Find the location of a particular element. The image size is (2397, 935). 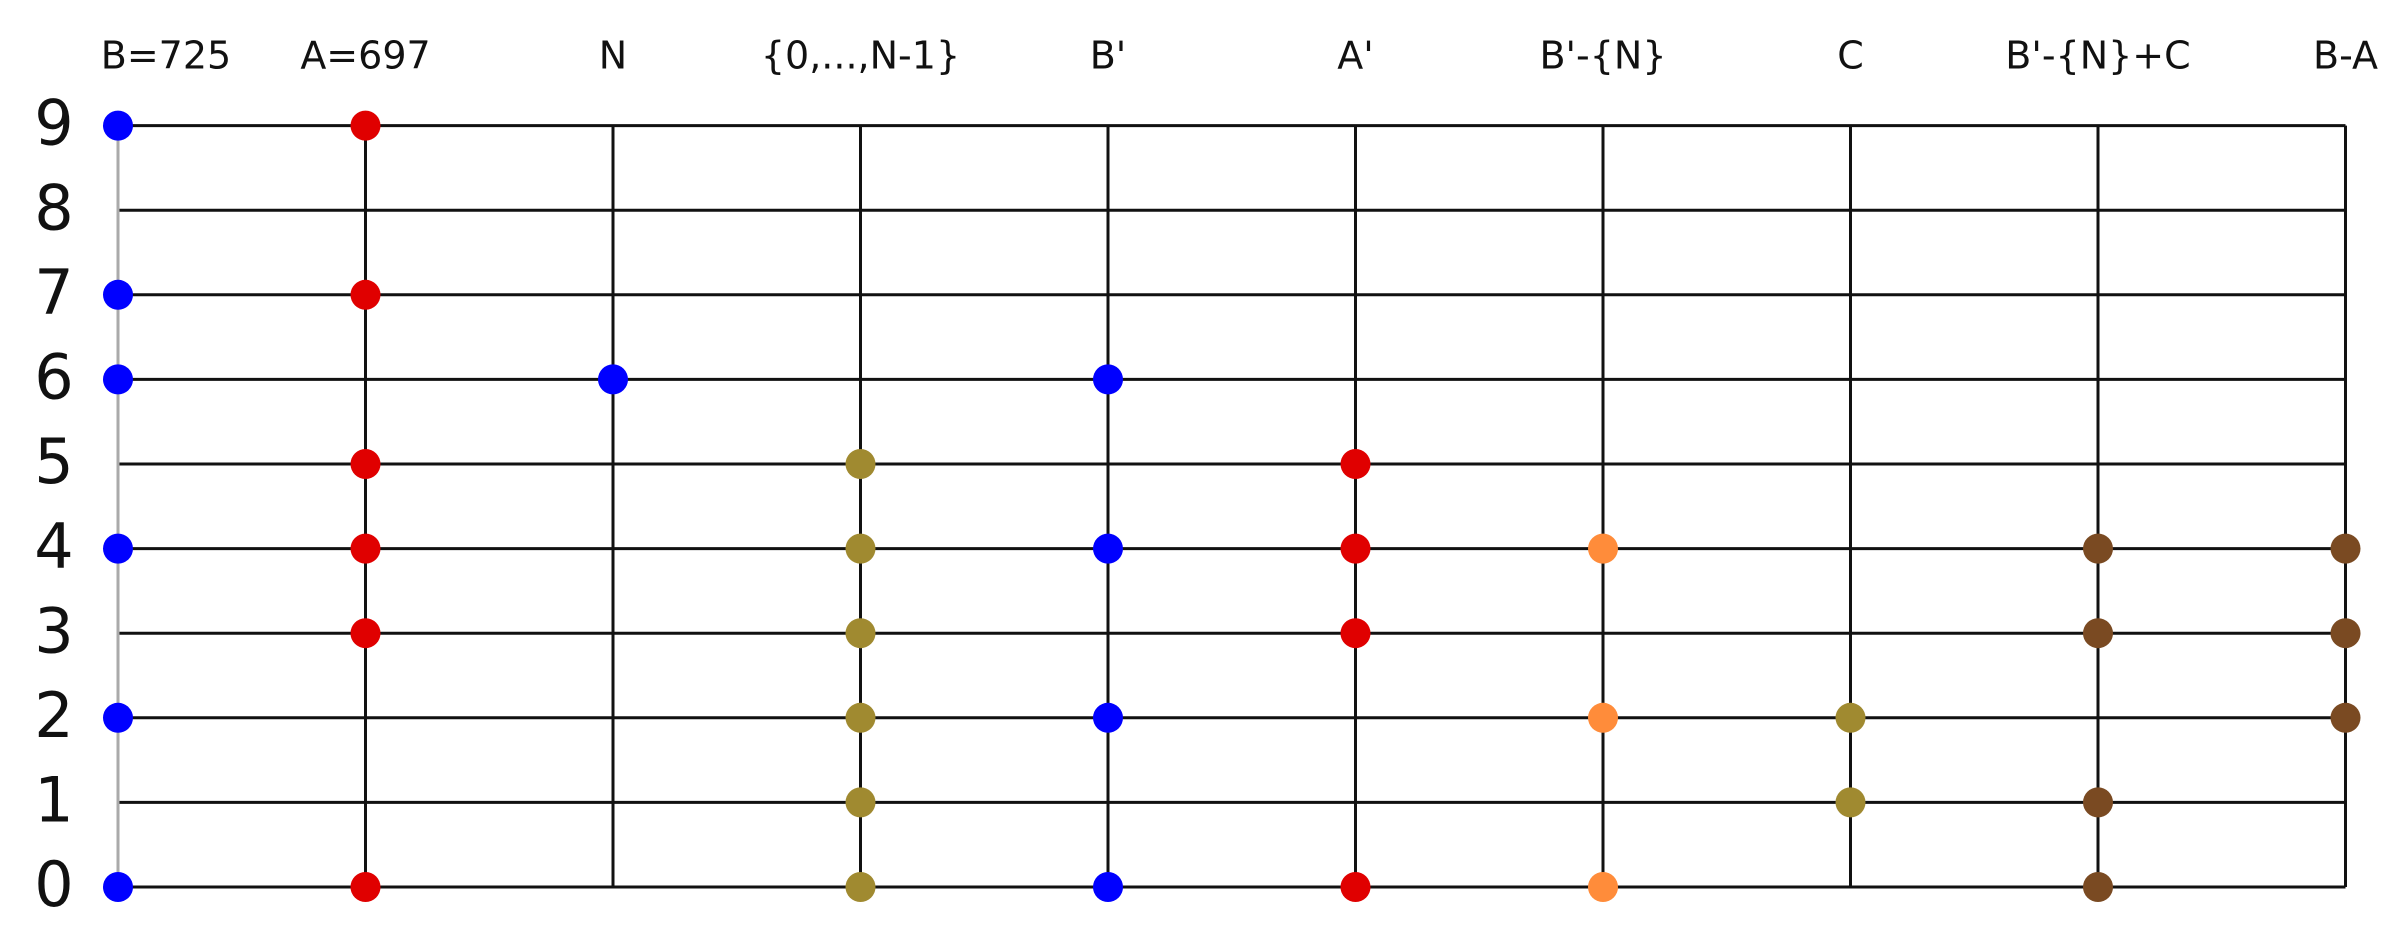

column-label: B=725 is located at coordinates (166, 56).